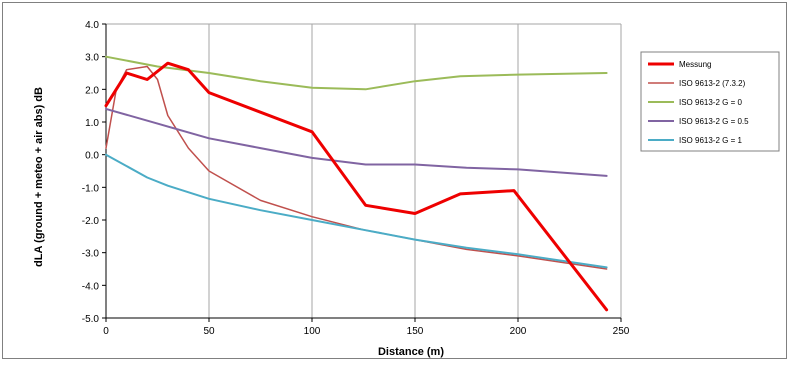 This screenshot has height=365, width=790. Describe the element at coordinates (91, 188) in the screenshot. I see `y-tick-label: -1.0` at that location.